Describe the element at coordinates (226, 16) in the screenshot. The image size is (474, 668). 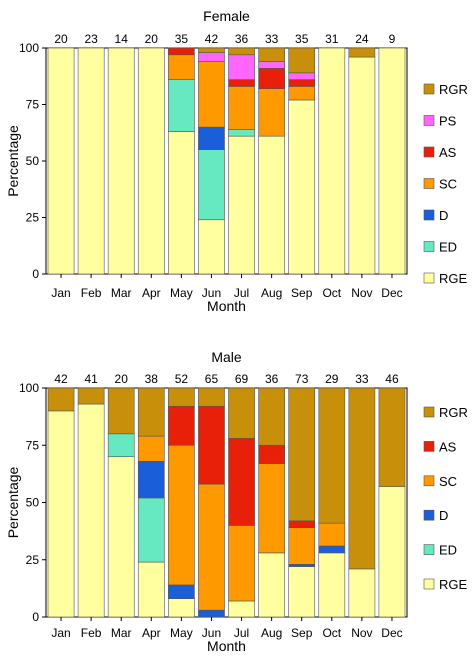
I see `chart-title: Female` at that location.